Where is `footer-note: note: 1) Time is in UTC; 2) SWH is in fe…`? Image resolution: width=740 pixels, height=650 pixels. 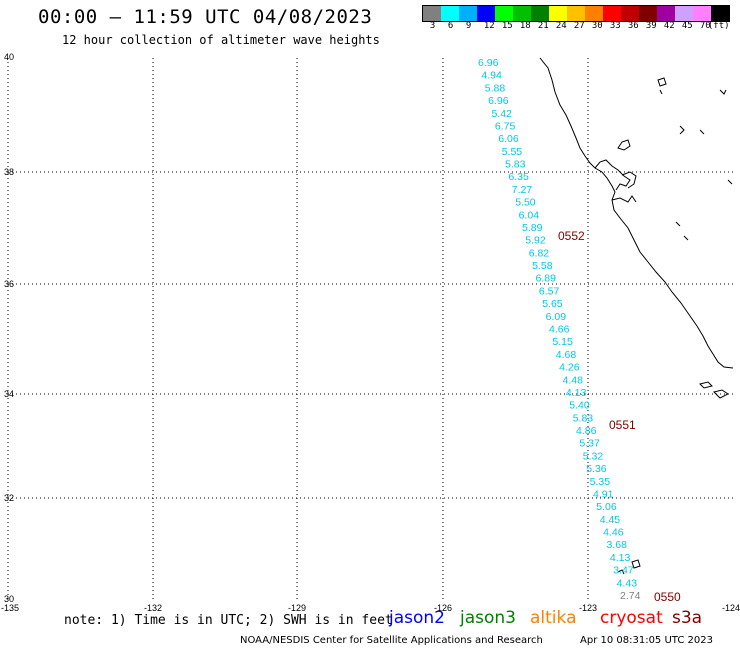 footer-note: note: 1) Time is in UTC; 2) SWH is in fe… is located at coordinates (228, 620).